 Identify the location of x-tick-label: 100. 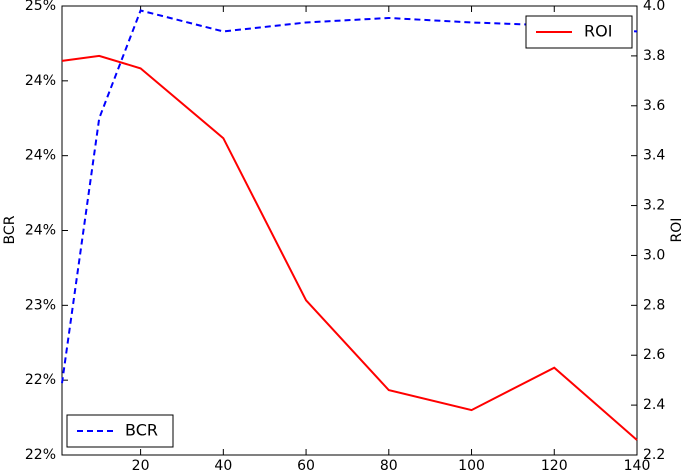
(471, 465).